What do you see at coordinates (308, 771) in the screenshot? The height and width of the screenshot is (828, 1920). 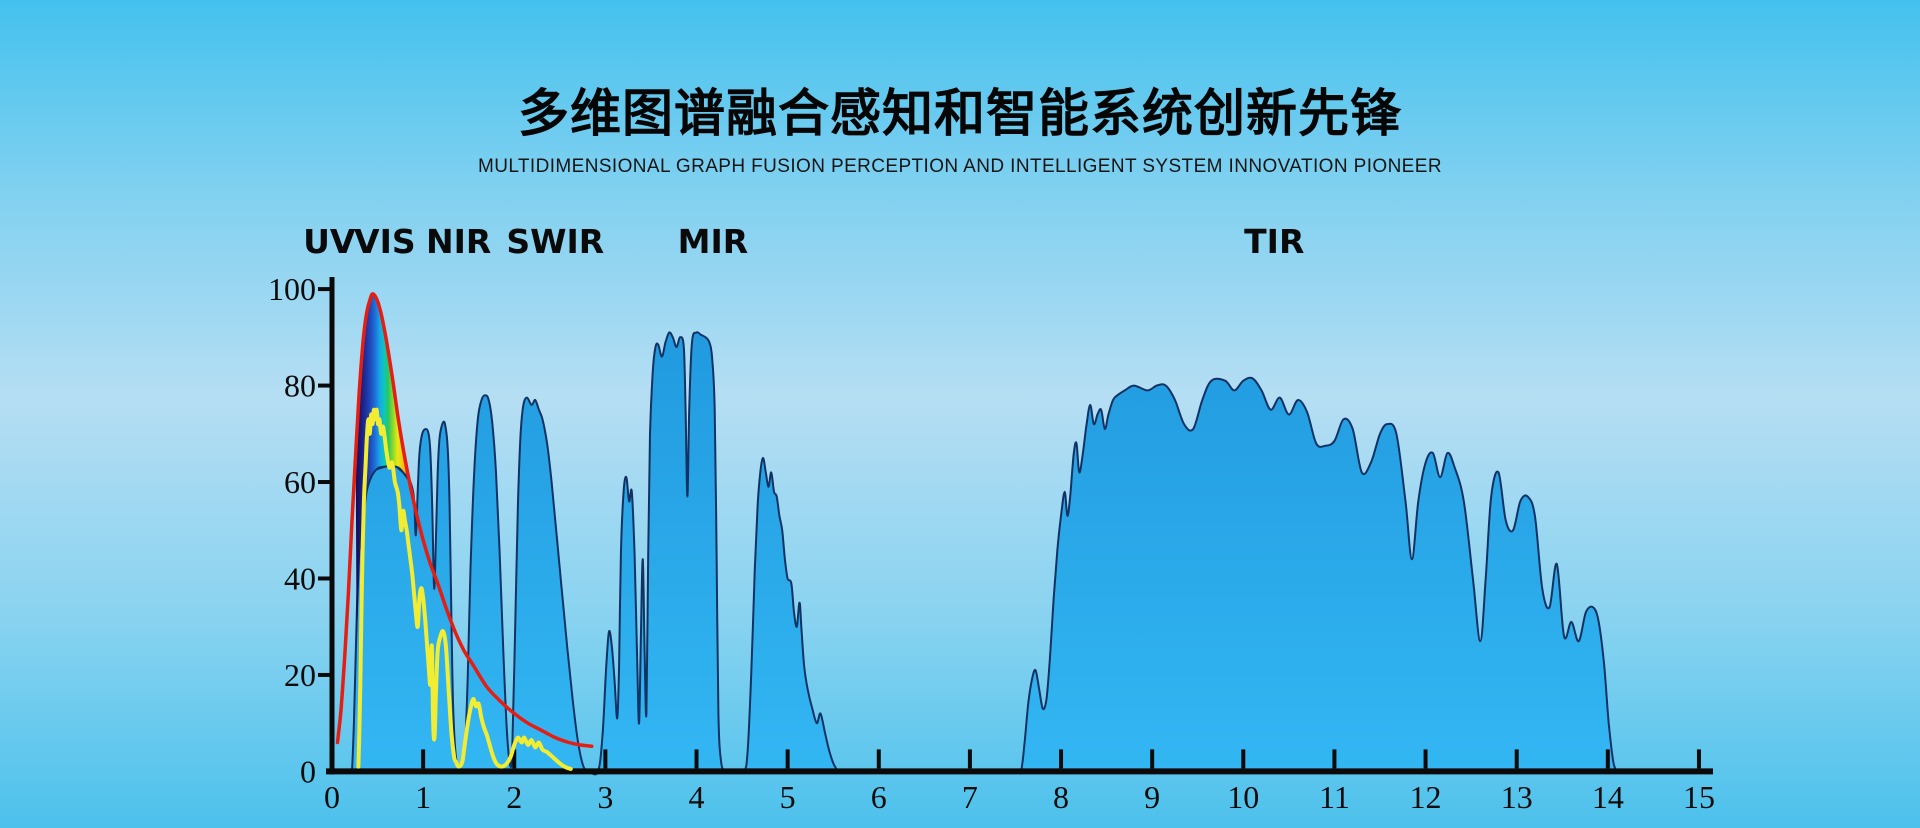 I see `y-tick-label: 0` at bounding box center [308, 771].